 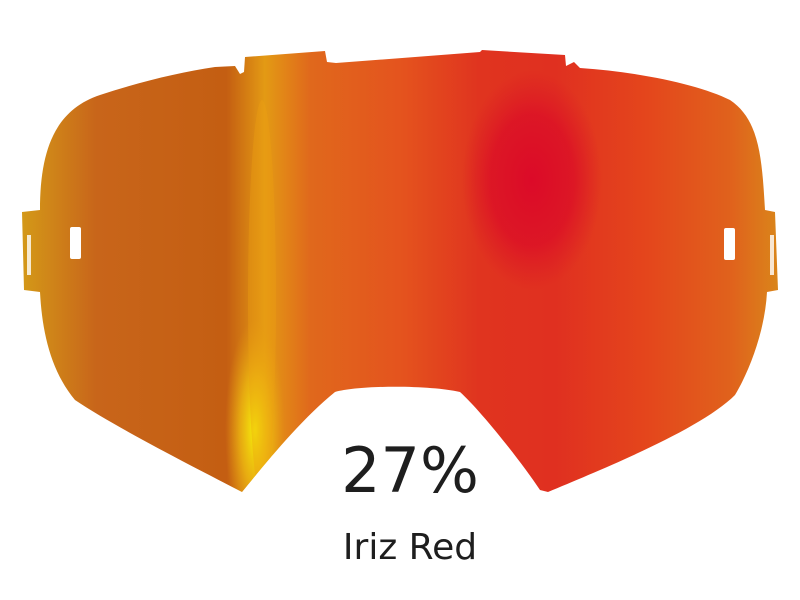 What do you see at coordinates (729, 244) in the screenshot?
I see `right-slot` at bounding box center [729, 244].